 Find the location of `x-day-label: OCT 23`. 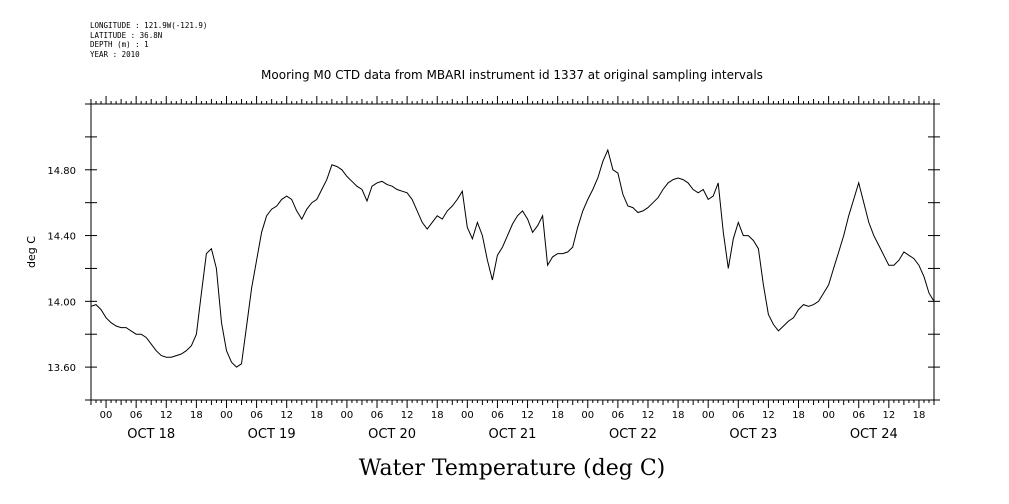

x-day-label: OCT 23 is located at coordinates (753, 434).